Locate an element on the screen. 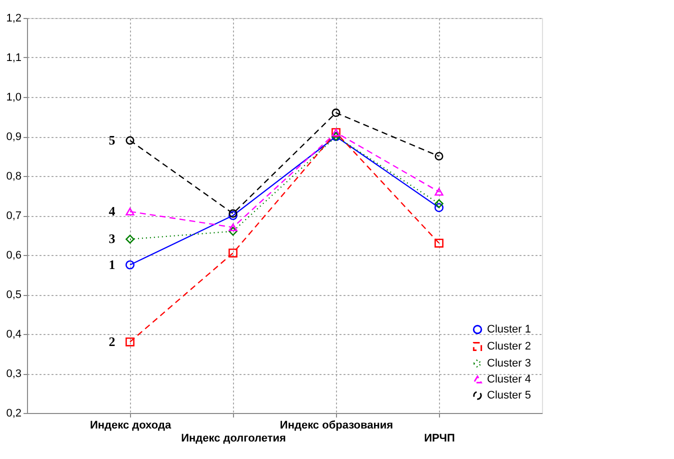 This screenshot has height=459, width=674. y-tick-label: 1,1 is located at coordinates (14, 58).